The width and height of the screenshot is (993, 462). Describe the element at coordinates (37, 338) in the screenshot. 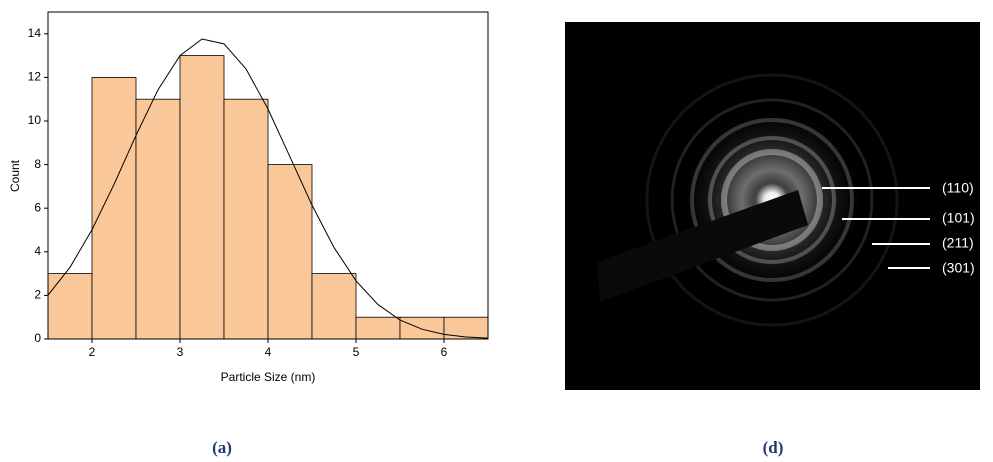

I see `y-tick-label: 0` at that location.